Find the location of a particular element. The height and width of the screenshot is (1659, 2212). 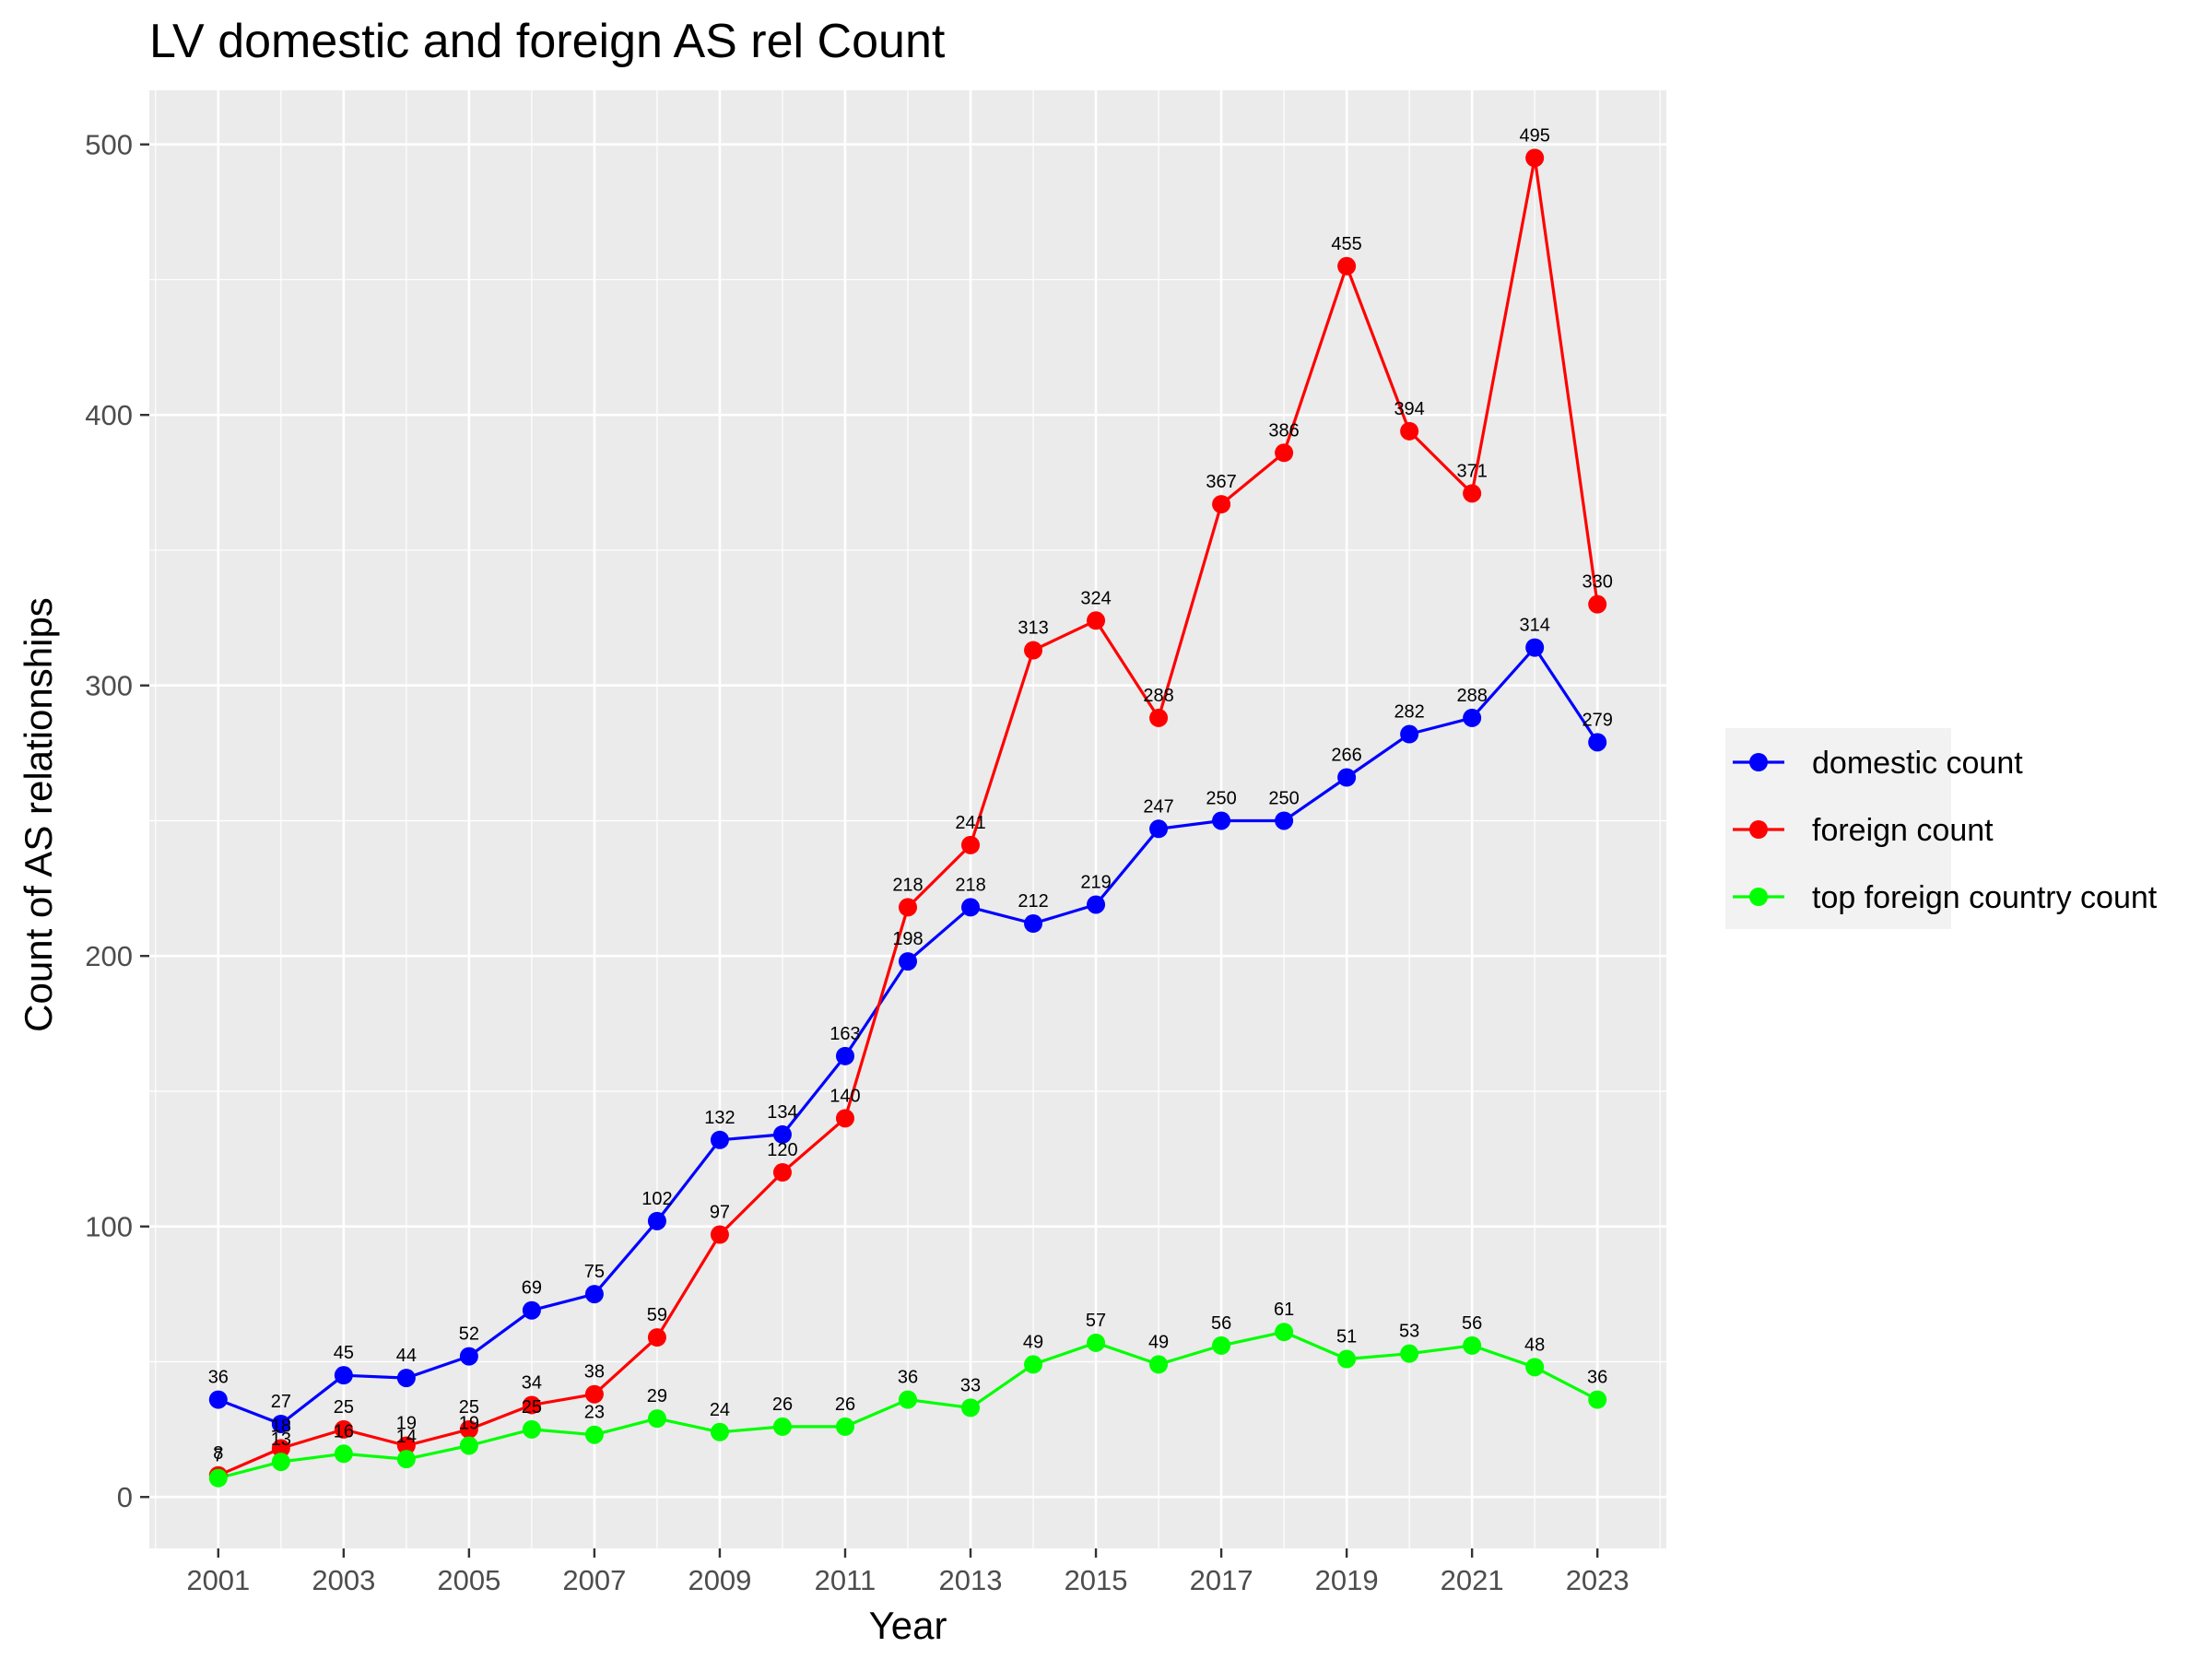

data-label: 59 is located at coordinates (657, 1315).